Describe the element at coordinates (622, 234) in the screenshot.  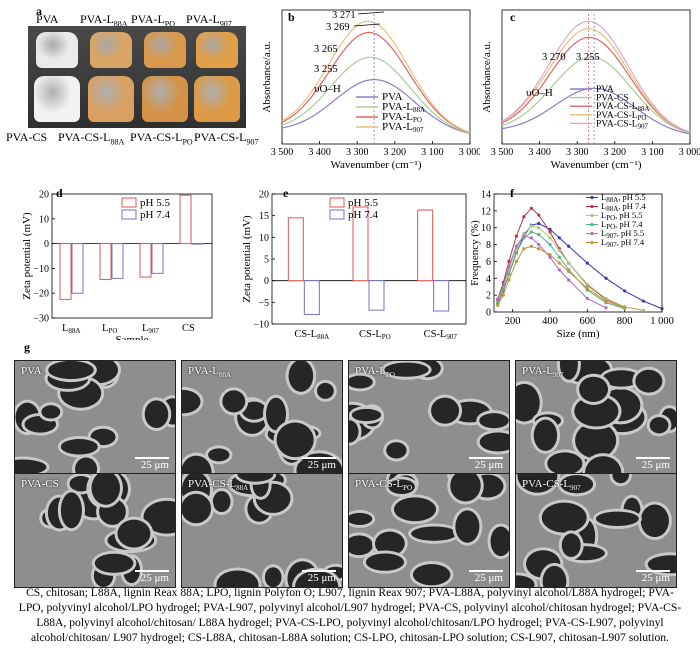
I see `legend-entry: L907, pH 5.5` at that location.